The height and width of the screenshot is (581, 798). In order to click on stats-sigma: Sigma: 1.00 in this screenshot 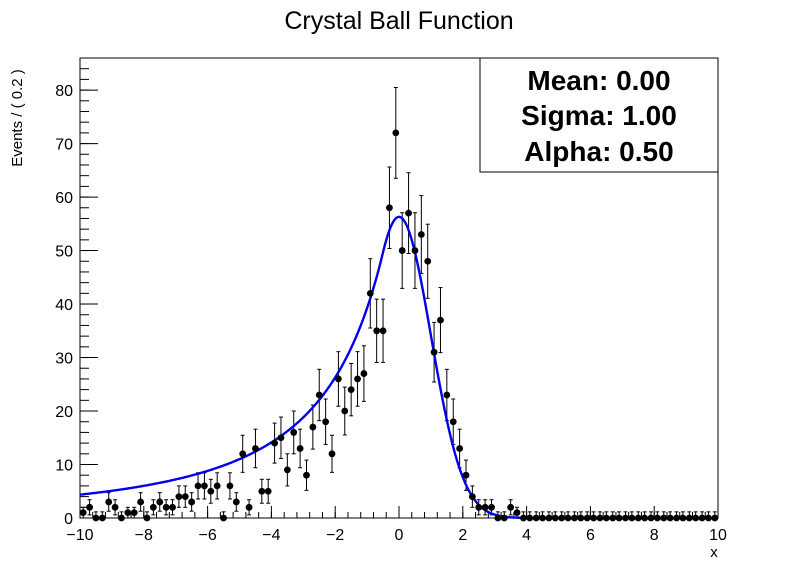, I will do `click(599, 115)`.